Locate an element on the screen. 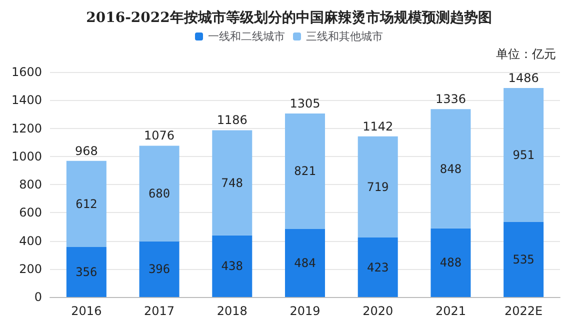  data-label: 821 is located at coordinates (305, 171).